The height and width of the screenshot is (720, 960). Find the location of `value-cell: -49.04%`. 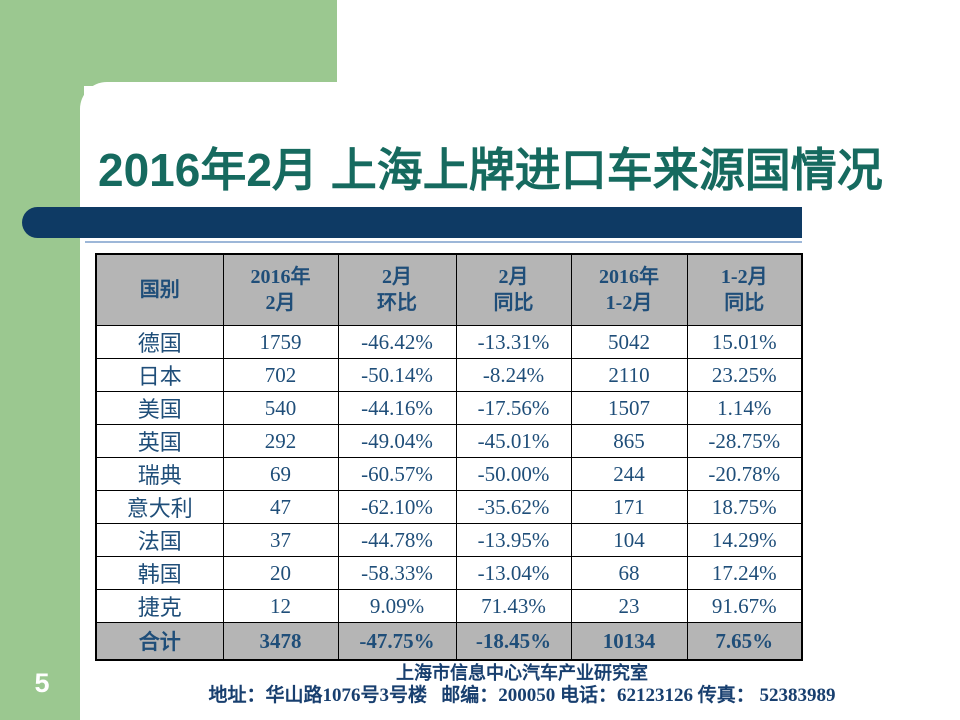

value-cell: -49.04% is located at coordinates (397, 441).